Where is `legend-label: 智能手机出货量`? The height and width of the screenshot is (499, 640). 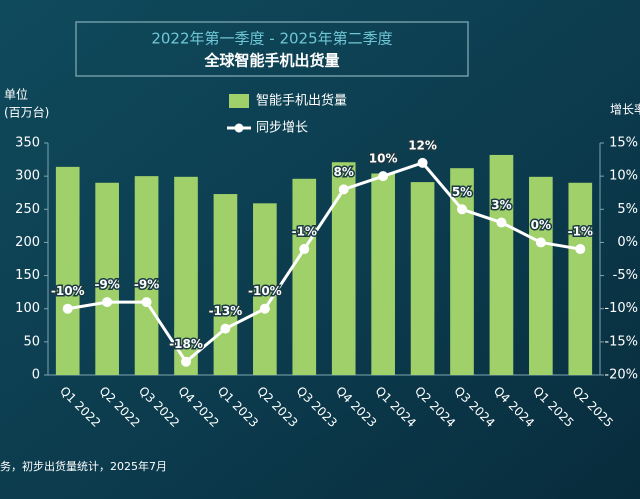
legend-label: 智能手机出货量 is located at coordinates (301, 101).